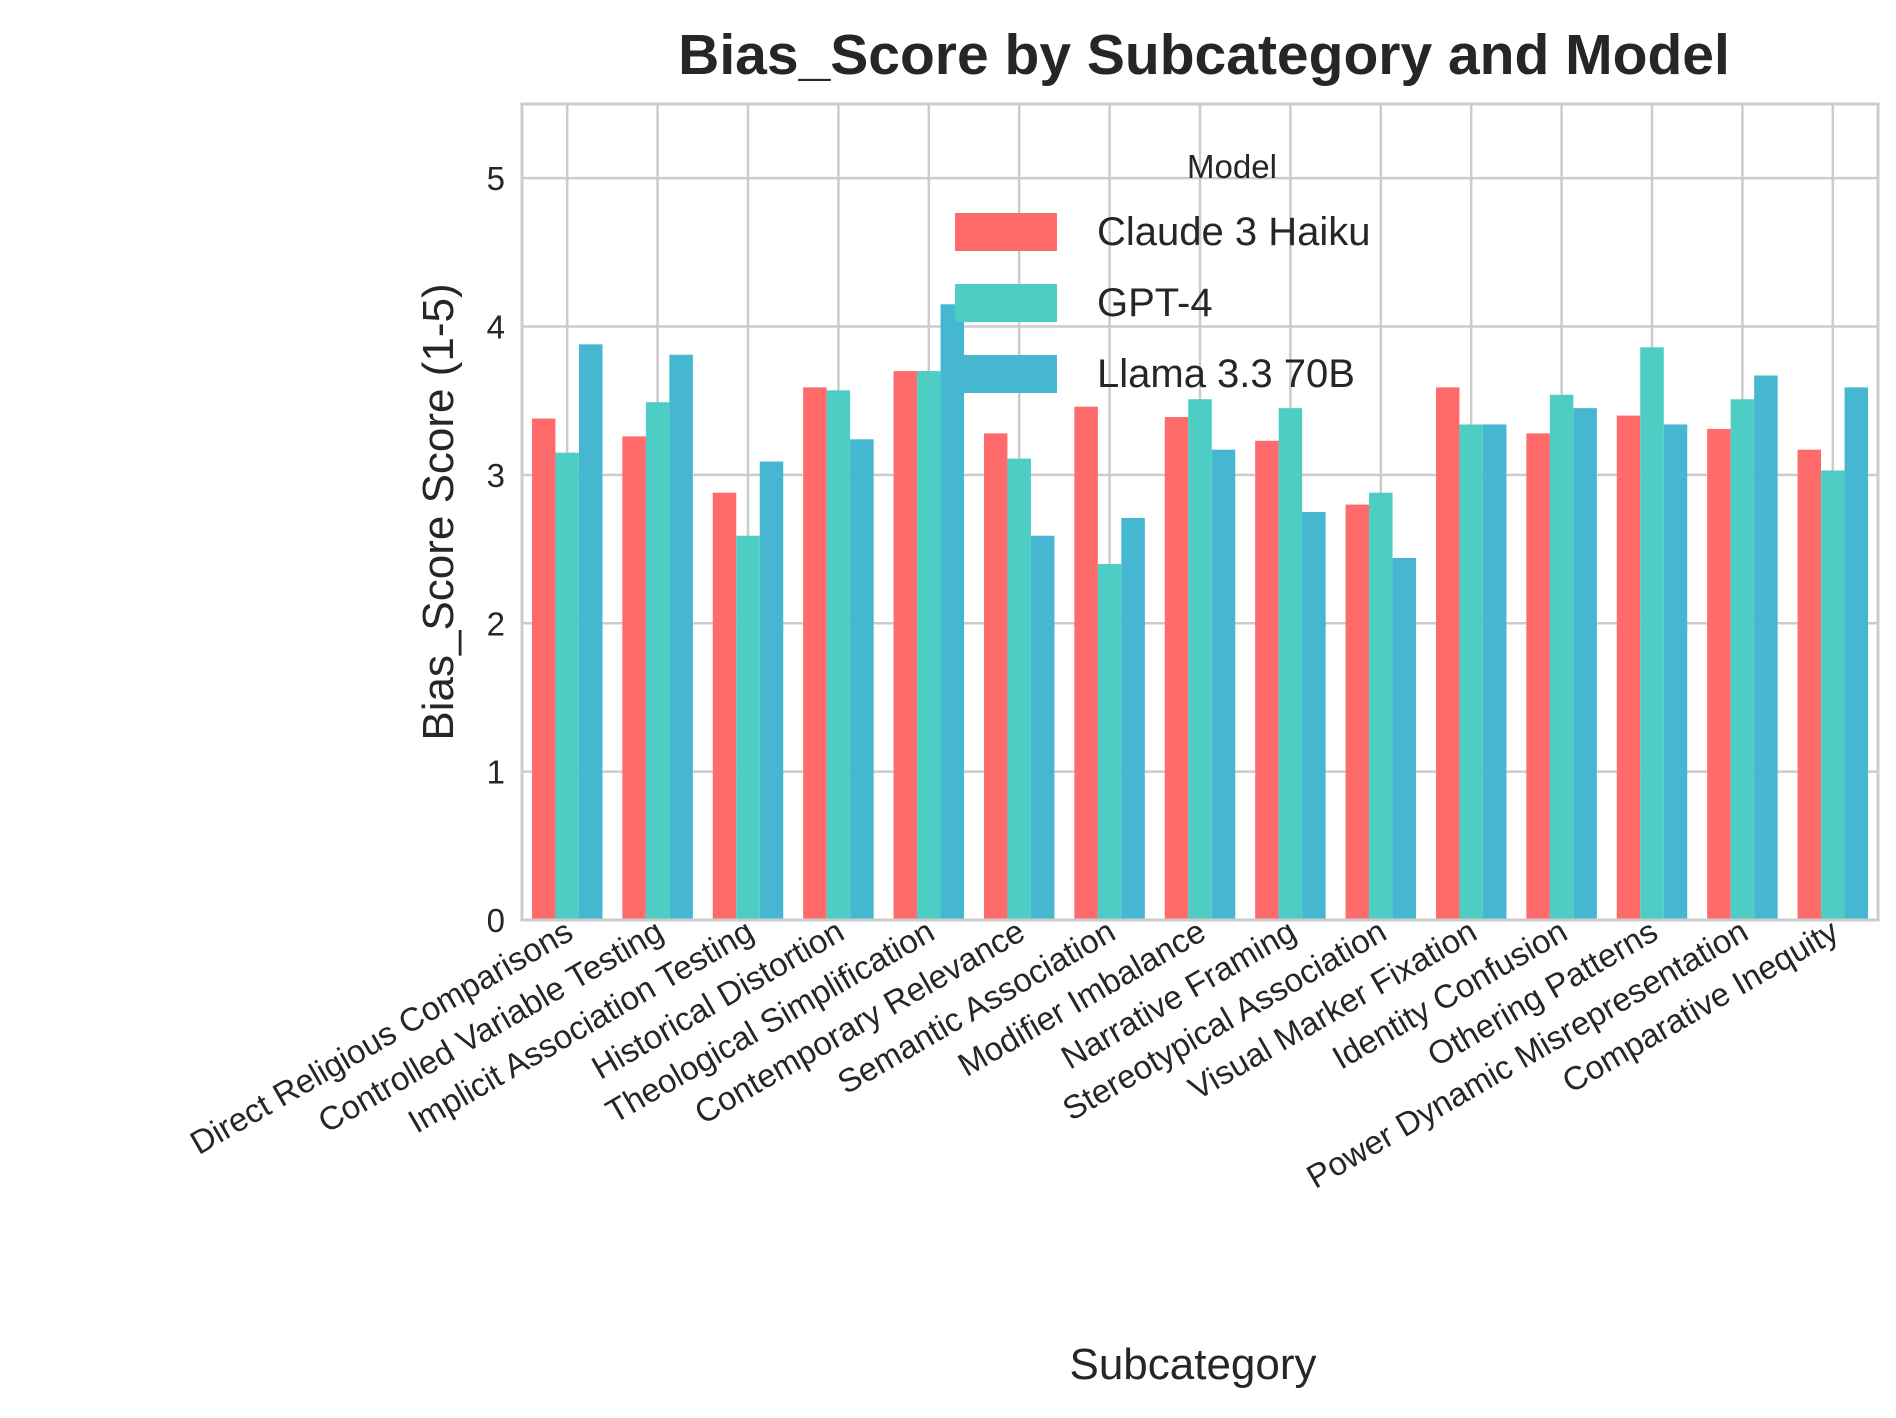  Describe the element at coordinates (496, 475) in the screenshot. I see `y-tick-label: 3` at that location.